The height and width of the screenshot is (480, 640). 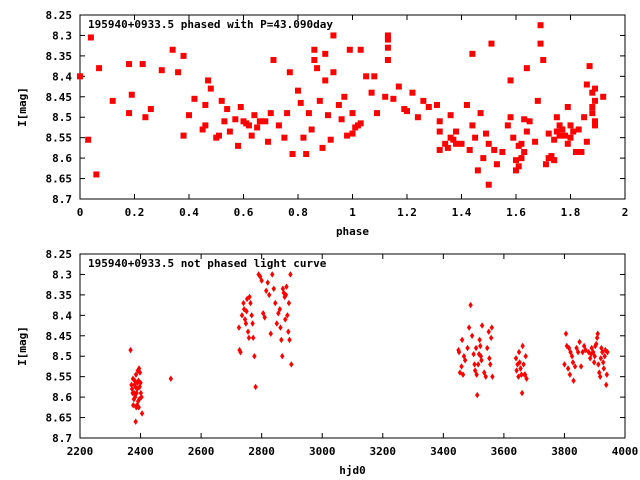 What do you see at coordinates (59, 254) in the screenshot?
I see `y-tick-label: 8.25` at bounding box center [59, 254].